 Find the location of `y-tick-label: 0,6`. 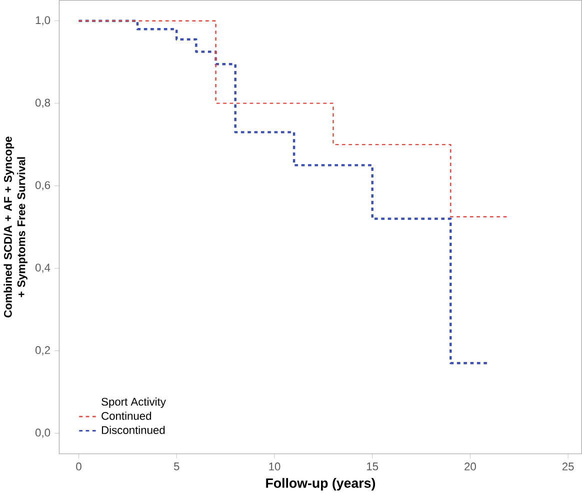

y-tick-label: 0,6 is located at coordinates (42, 185).